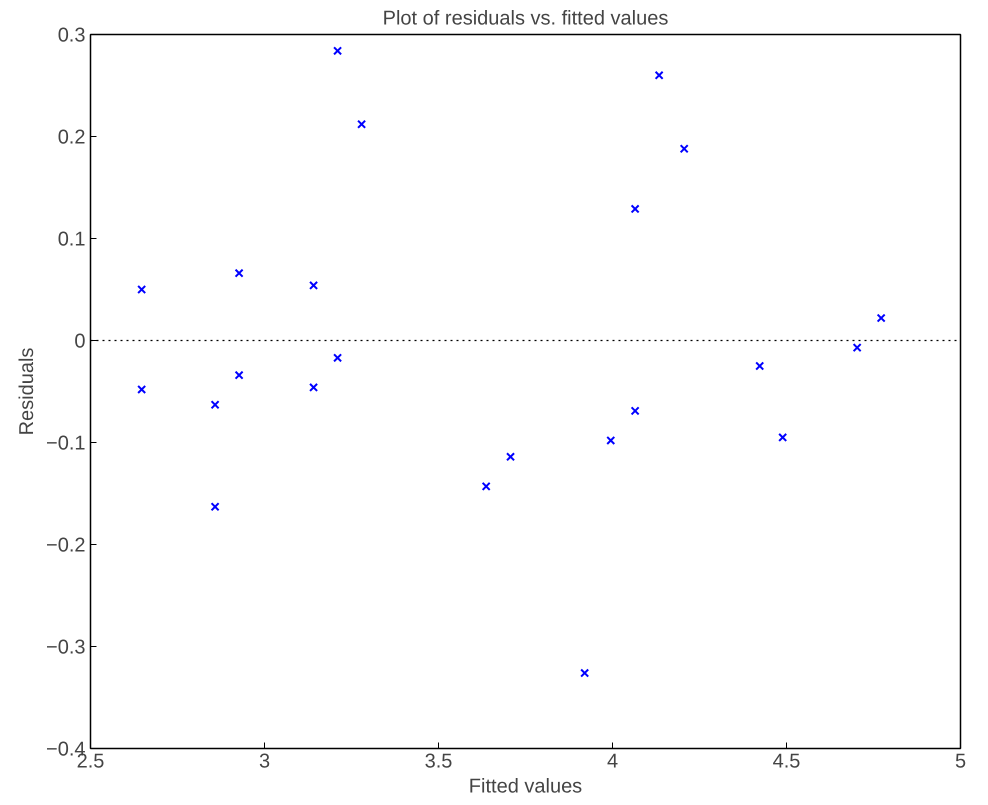 The height and width of the screenshot is (805, 988). I want to click on x-tick-label: 3, so click(264, 761).